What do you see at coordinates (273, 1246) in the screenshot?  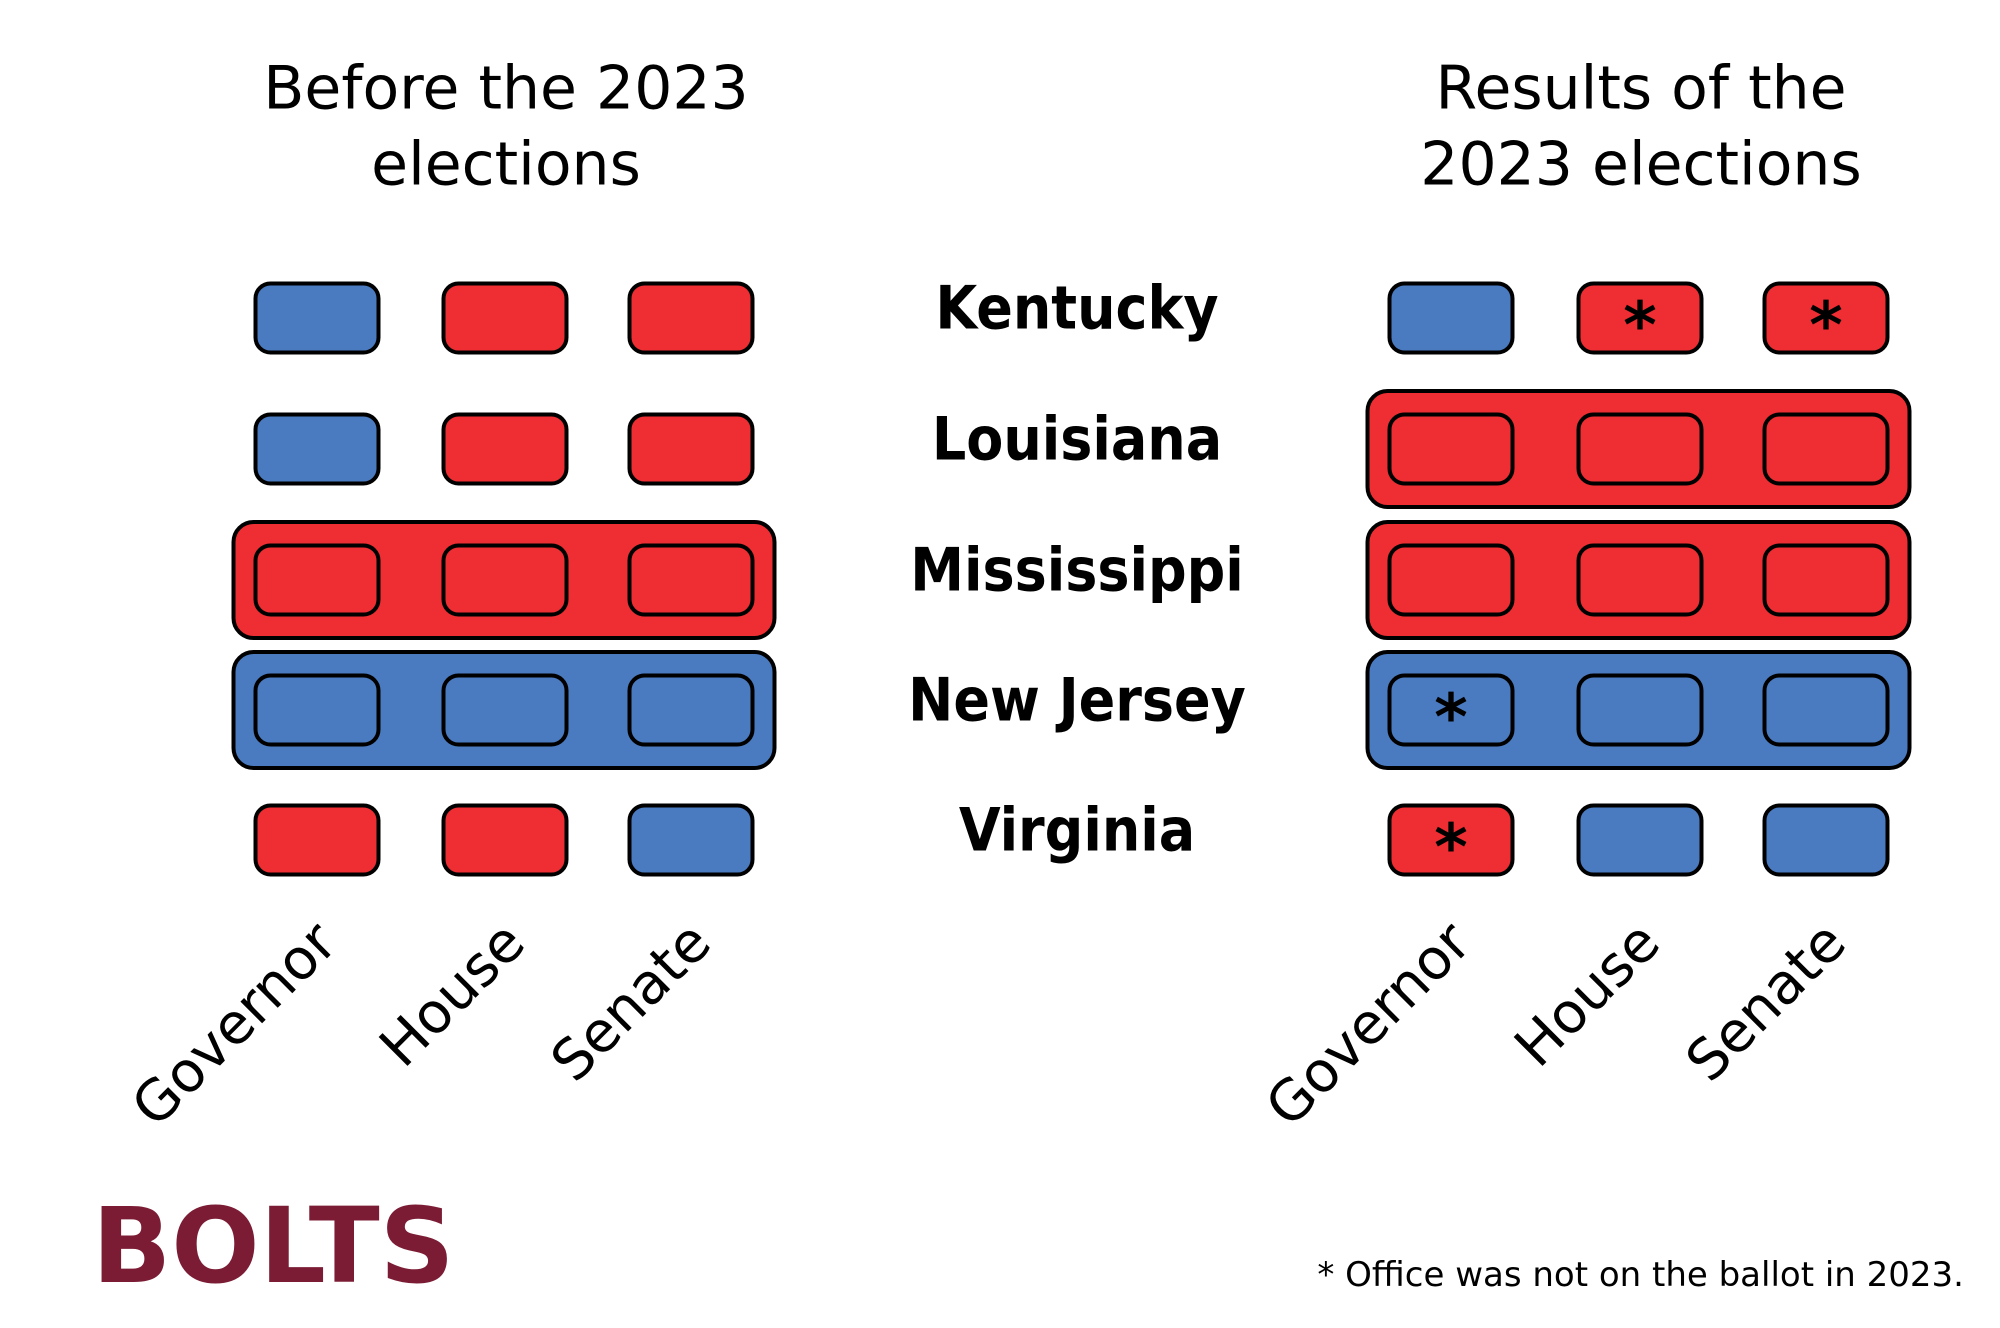 I see `logo: BOLTS` at bounding box center [273, 1246].